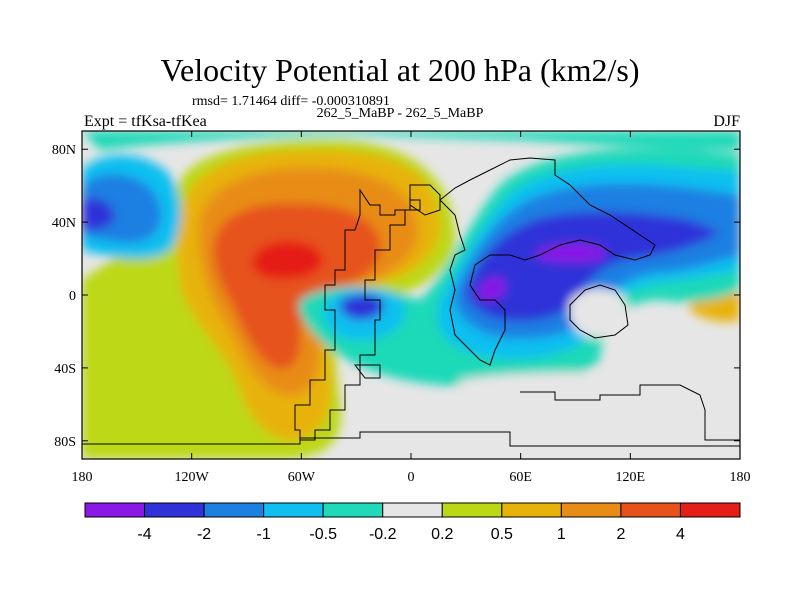 The height and width of the screenshot is (600, 800). What do you see at coordinates (502, 534) in the screenshot?
I see `colorbar-label: 0.5` at bounding box center [502, 534].